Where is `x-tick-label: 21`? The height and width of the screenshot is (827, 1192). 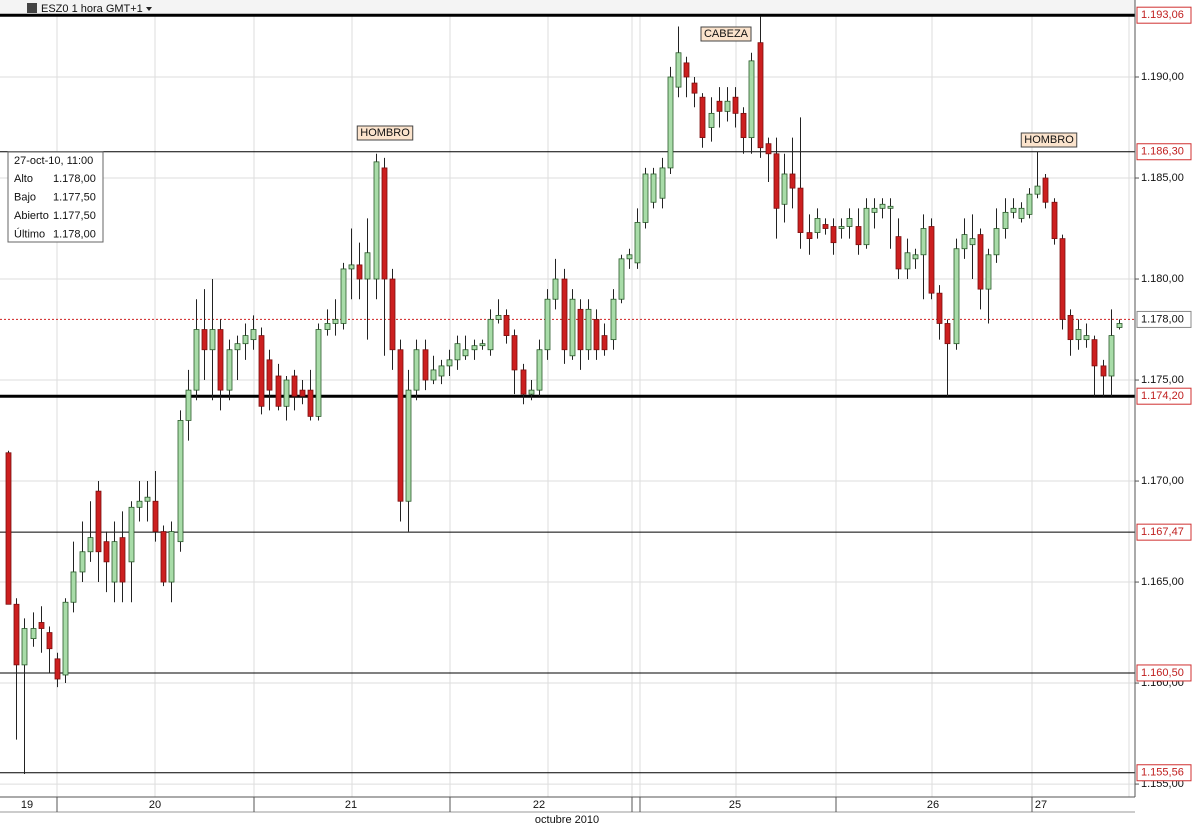
x-tick-label: 21 is located at coordinates (351, 805).